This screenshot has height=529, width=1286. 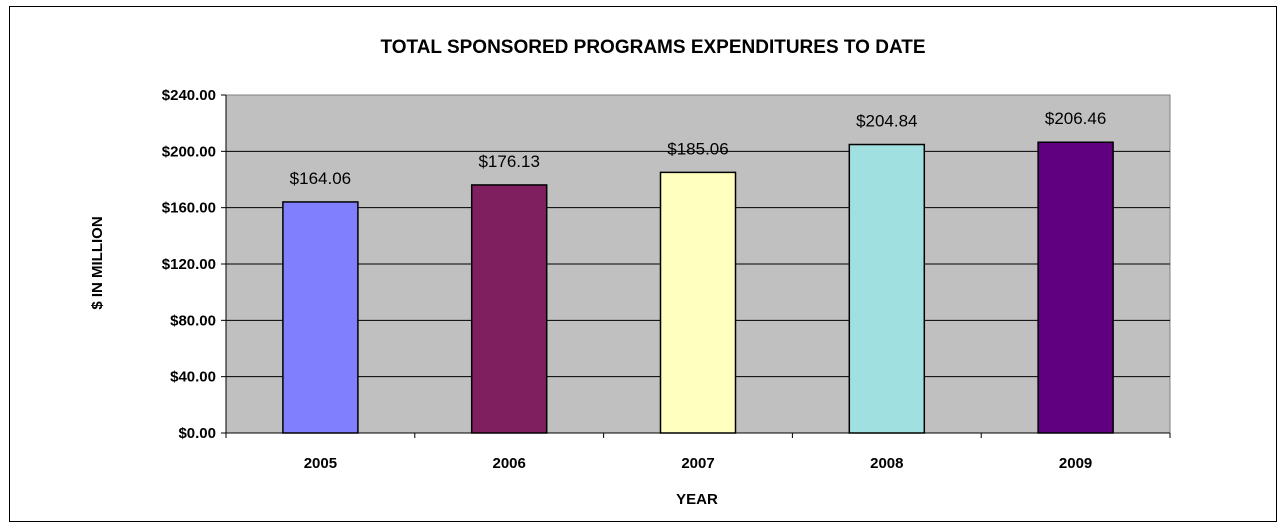 I want to click on x-axis-ticks: 2005 2006 2007 2008 2009, so click(x=698, y=452).